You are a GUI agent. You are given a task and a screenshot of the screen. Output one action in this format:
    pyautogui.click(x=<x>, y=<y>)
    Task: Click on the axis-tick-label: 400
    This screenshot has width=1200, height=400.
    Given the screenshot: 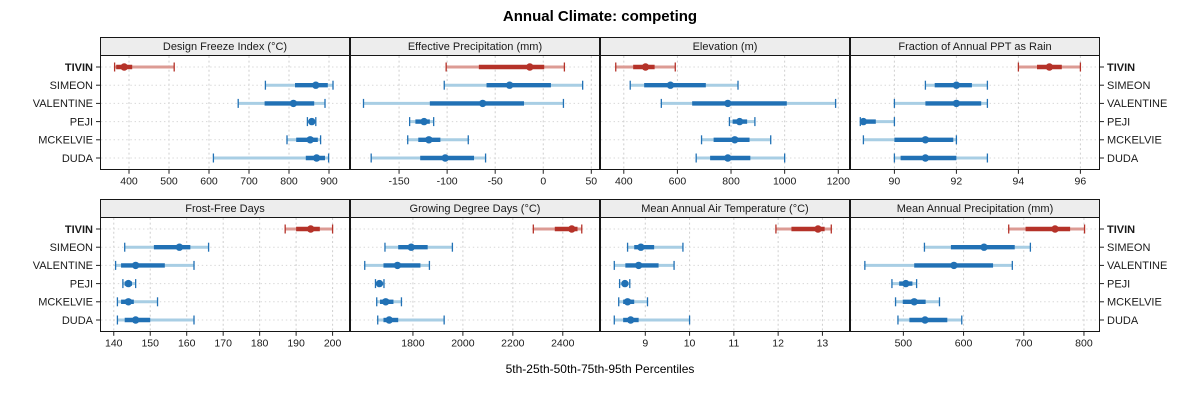 What is the action you would take?
    pyautogui.click(x=624, y=182)
    